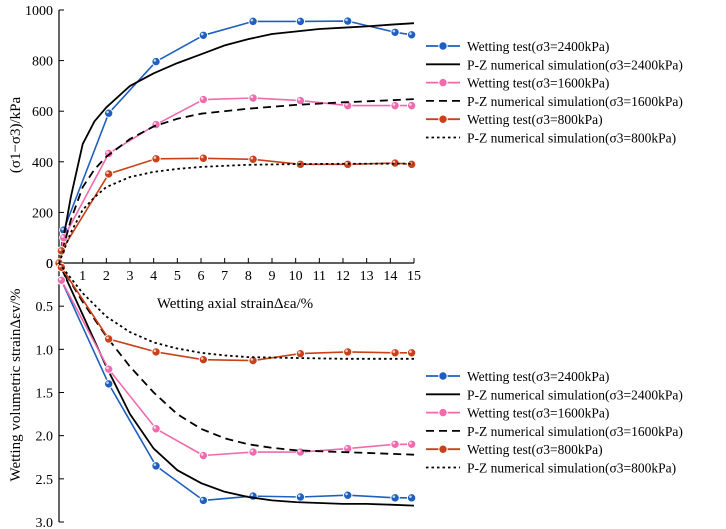 The image size is (726, 529). Describe the element at coordinates (45, 480) in the screenshot. I see `volumetric-y-tick-label: 2.5` at that location.